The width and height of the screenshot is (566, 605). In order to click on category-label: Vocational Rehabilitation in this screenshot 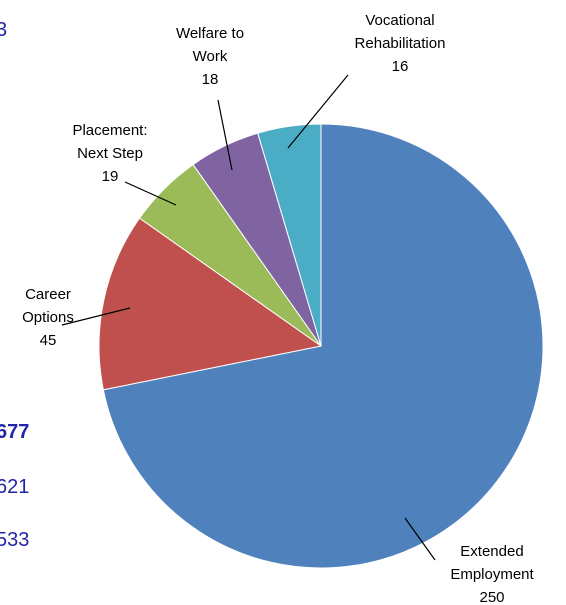, I will do `click(400, 32)`.